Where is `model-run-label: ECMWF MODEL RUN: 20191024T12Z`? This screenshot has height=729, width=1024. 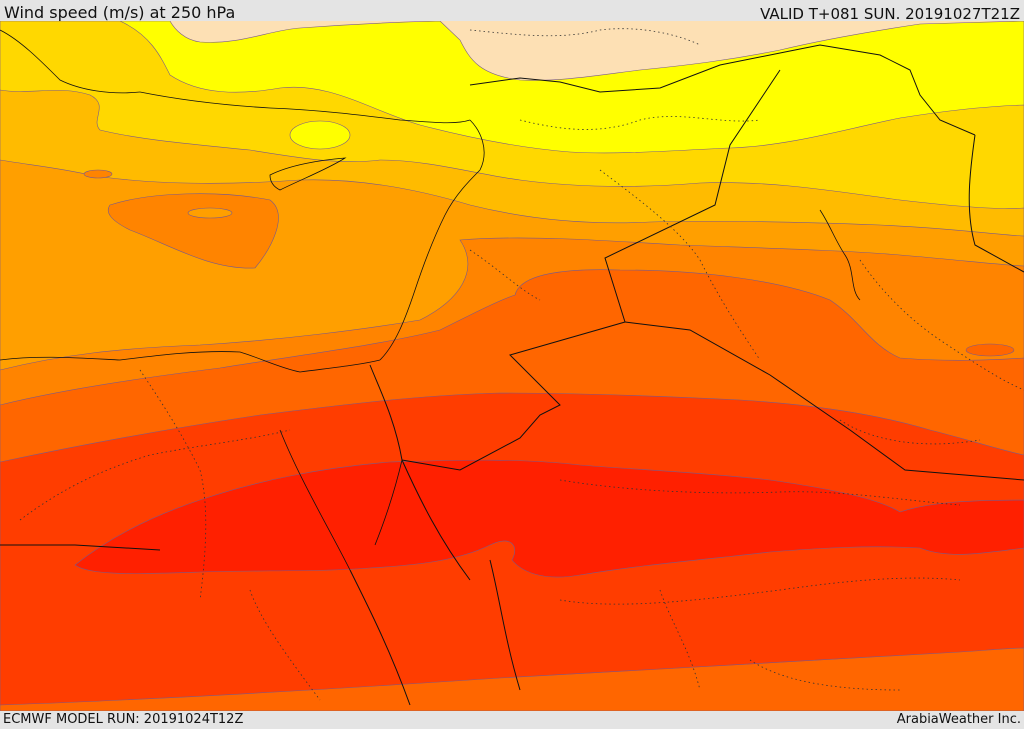
model-run-label: ECMWF MODEL RUN: 20191024T12Z is located at coordinates (123, 719).